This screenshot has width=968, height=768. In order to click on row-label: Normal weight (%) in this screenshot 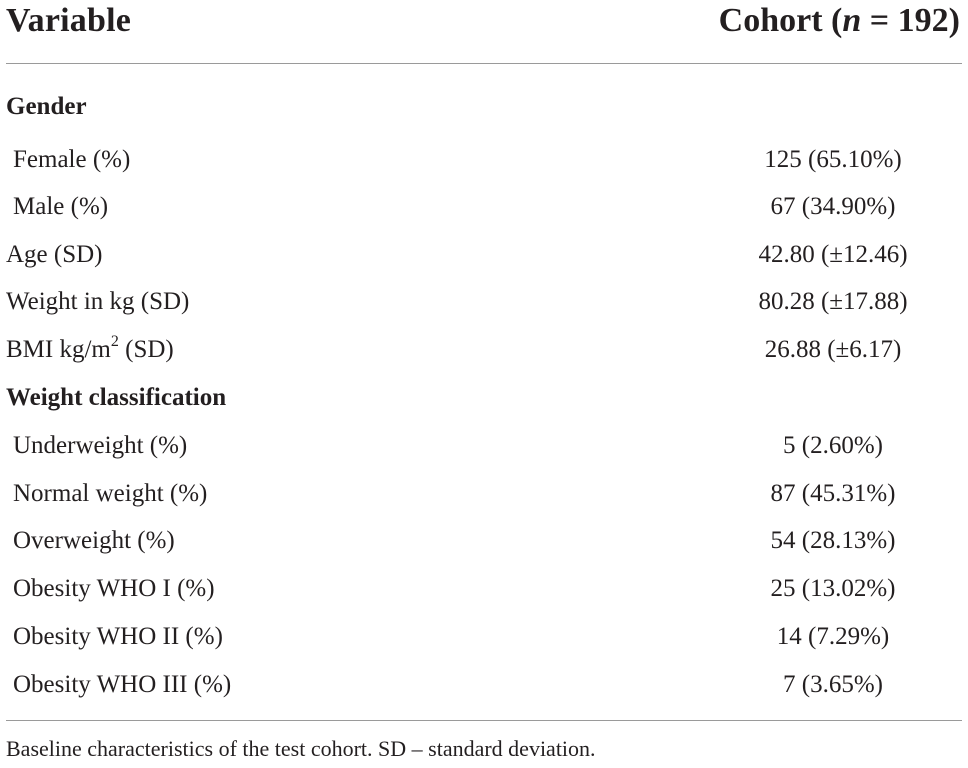, I will do `click(110, 493)`.